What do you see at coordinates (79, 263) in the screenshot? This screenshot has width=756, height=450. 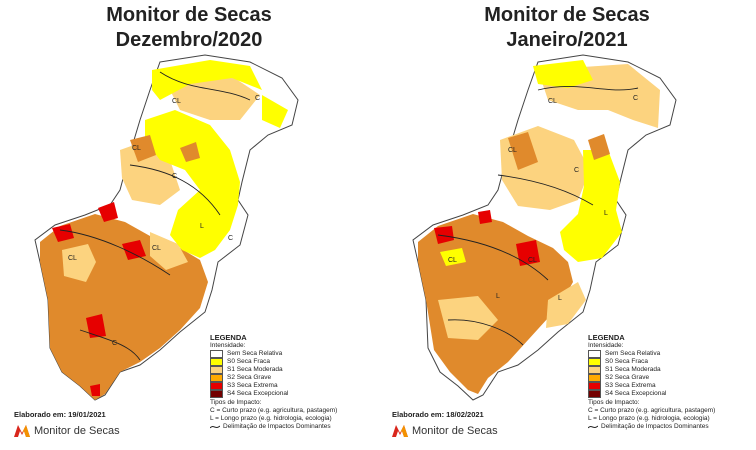 I see `s1-patch-west` at bounding box center [79, 263].